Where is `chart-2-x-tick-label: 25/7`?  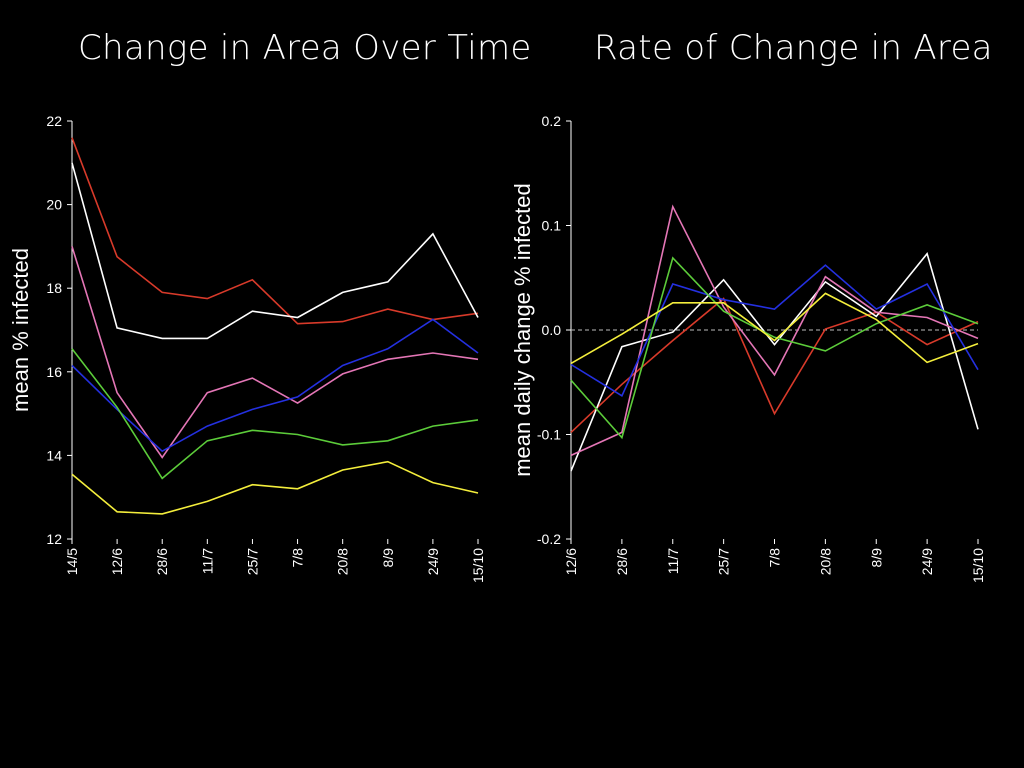 chart-2-x-tick-label: 25/7 is located at coordinates (724, 561).